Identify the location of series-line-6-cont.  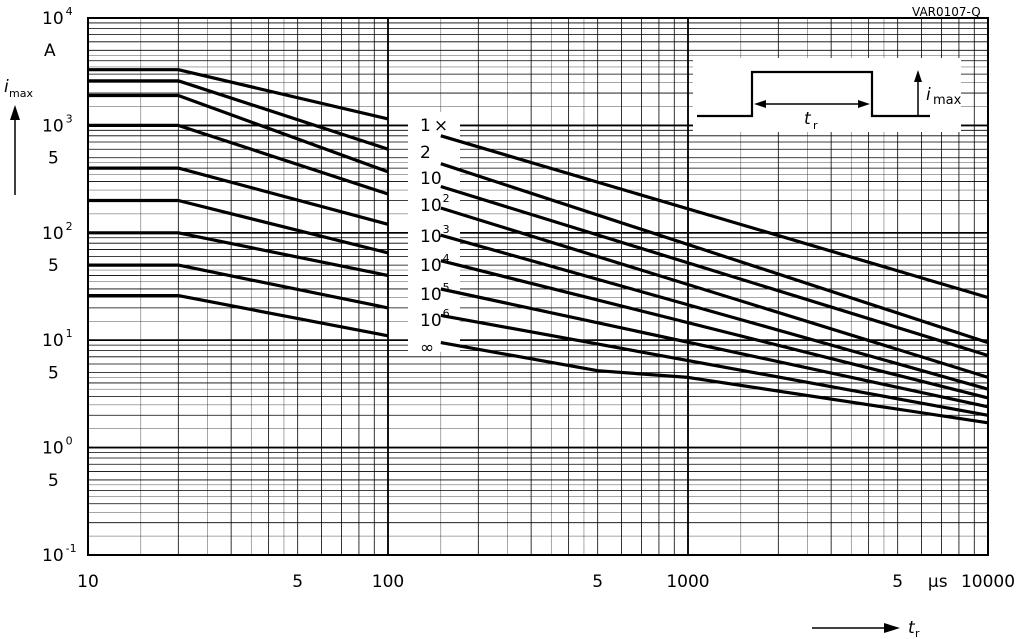
(714, 348).